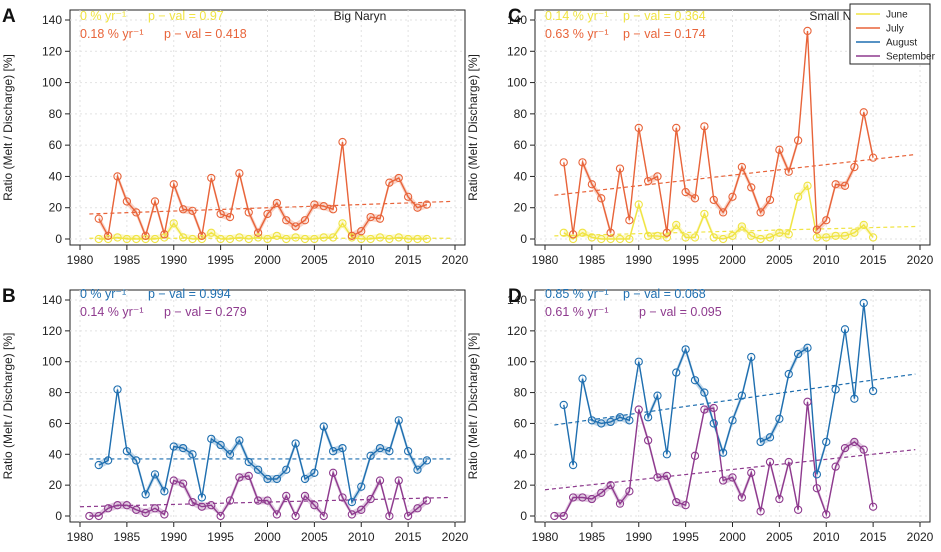  I want to click on panel-letter: D, so click(515, 296).